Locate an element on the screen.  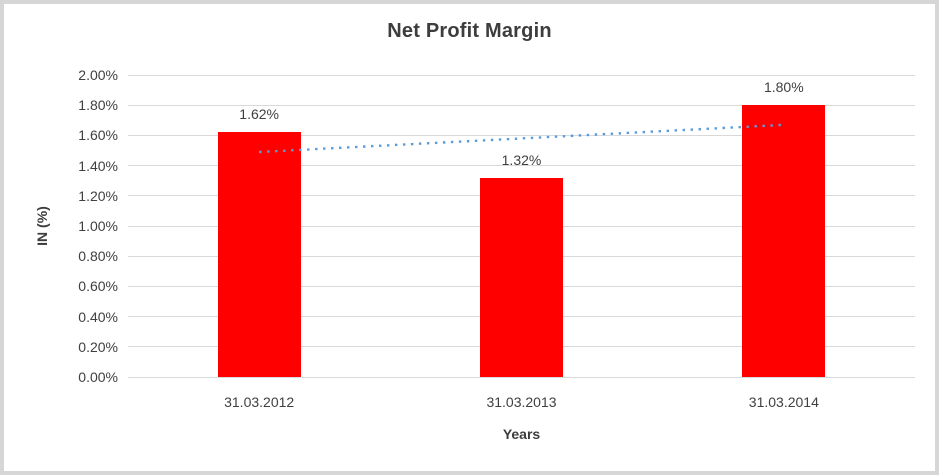
x-tick-label: 31.03.2012 is located at coordinates (259, 402).